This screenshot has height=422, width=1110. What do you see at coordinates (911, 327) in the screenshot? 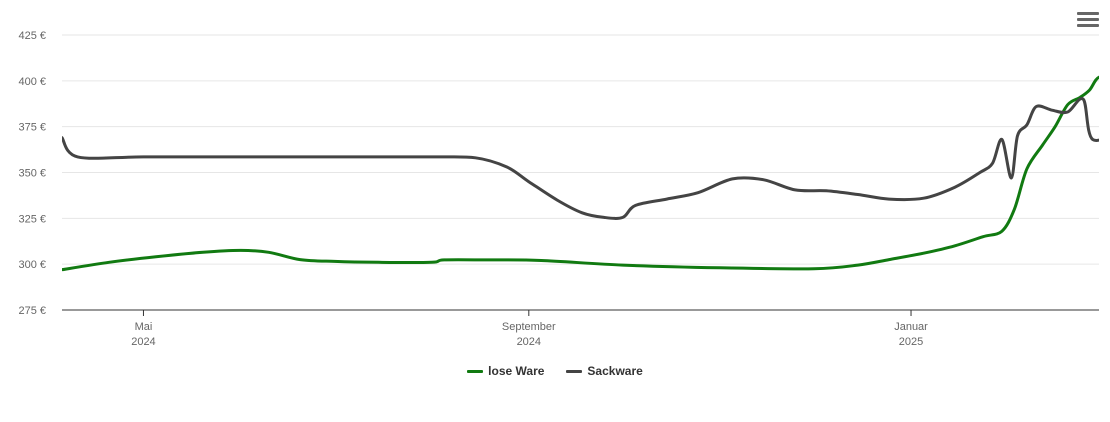
I see `x-tick-label-2: Januar` at bounding box center [911, 327].